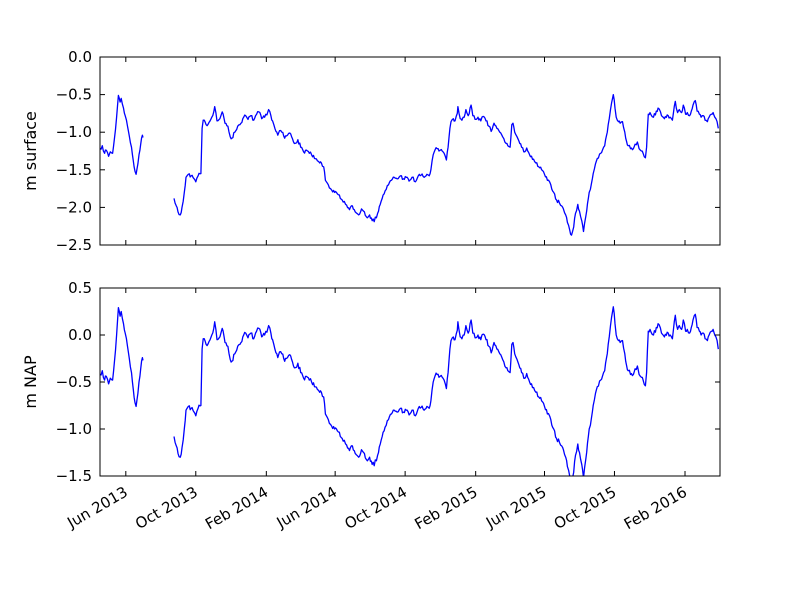  I want to click on y-tick-label: −2.0, so click(74, 207).